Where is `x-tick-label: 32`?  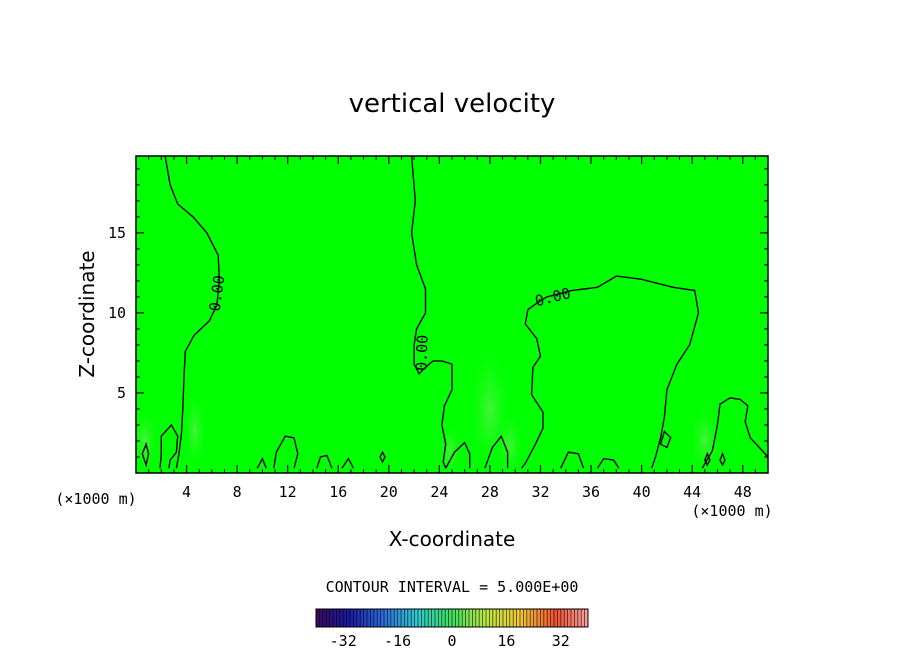 x-tick-label: 32 is located at coordinates (540, 492).